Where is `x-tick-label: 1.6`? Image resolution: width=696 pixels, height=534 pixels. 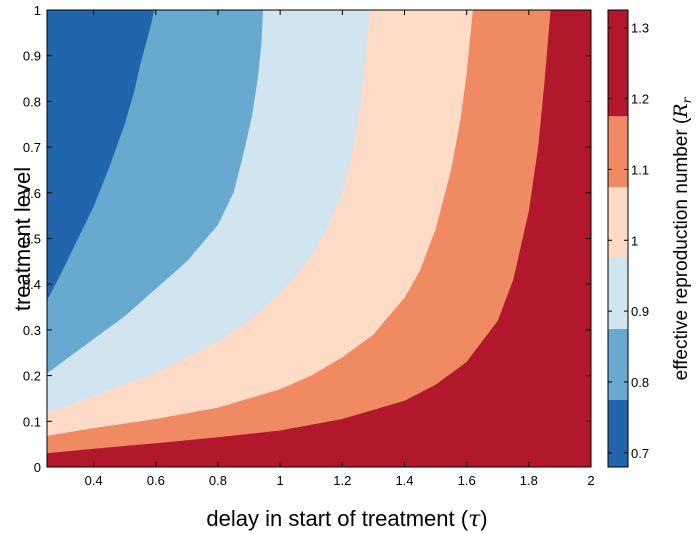 x-tick-label: 1.6 is located at coordinates (467, 480).